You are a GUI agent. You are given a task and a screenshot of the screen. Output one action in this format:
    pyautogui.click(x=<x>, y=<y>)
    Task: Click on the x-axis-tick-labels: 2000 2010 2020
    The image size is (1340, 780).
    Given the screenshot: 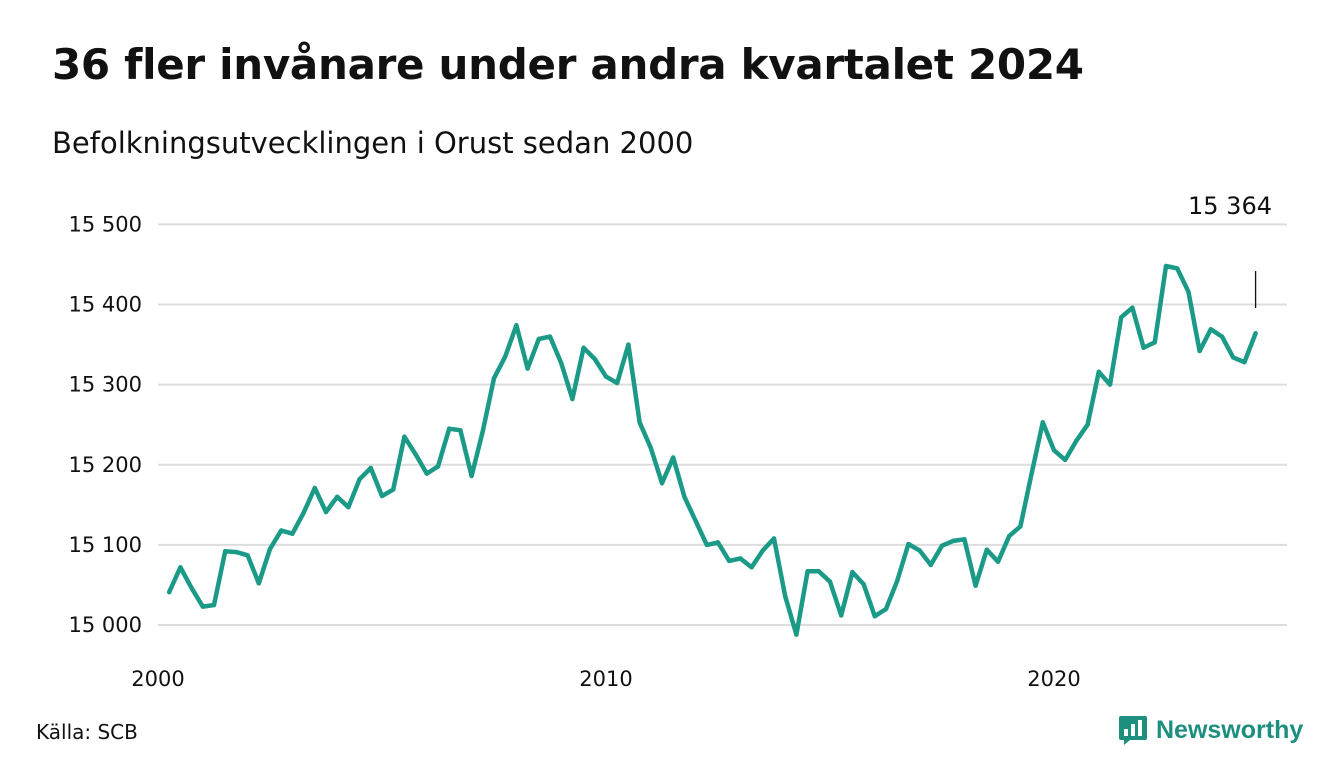 What is the action you would take?
    pyautogui.click(x=605, y=679)
    